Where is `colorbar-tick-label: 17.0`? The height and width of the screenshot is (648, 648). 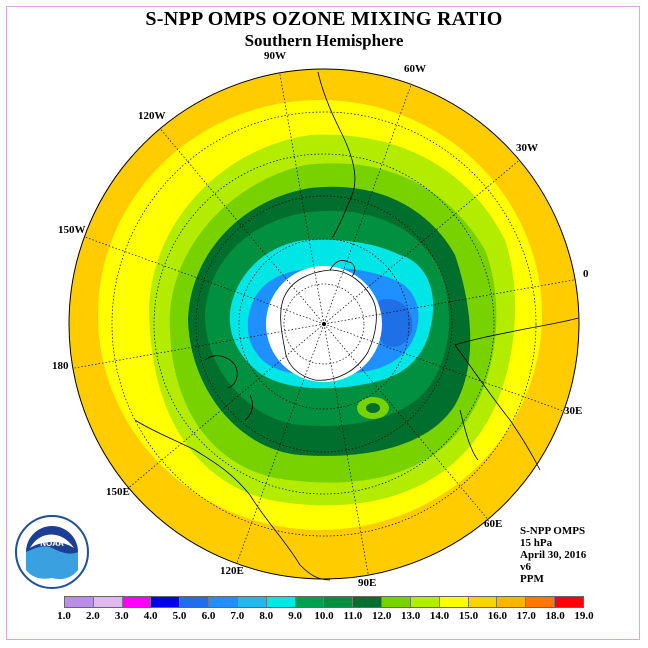 colorbar-tick-label: 17.0 is located at coordinates (526, 616).